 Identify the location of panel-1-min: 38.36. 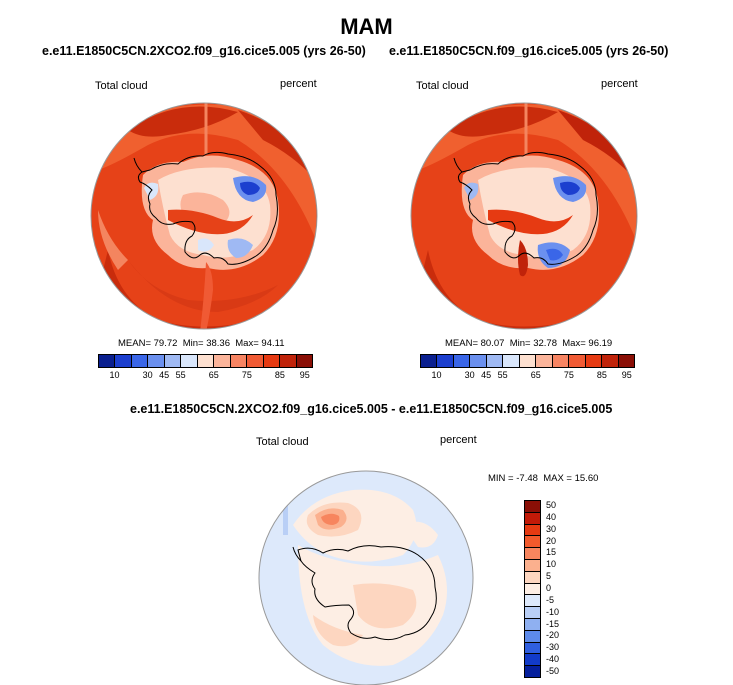
(218, 343).